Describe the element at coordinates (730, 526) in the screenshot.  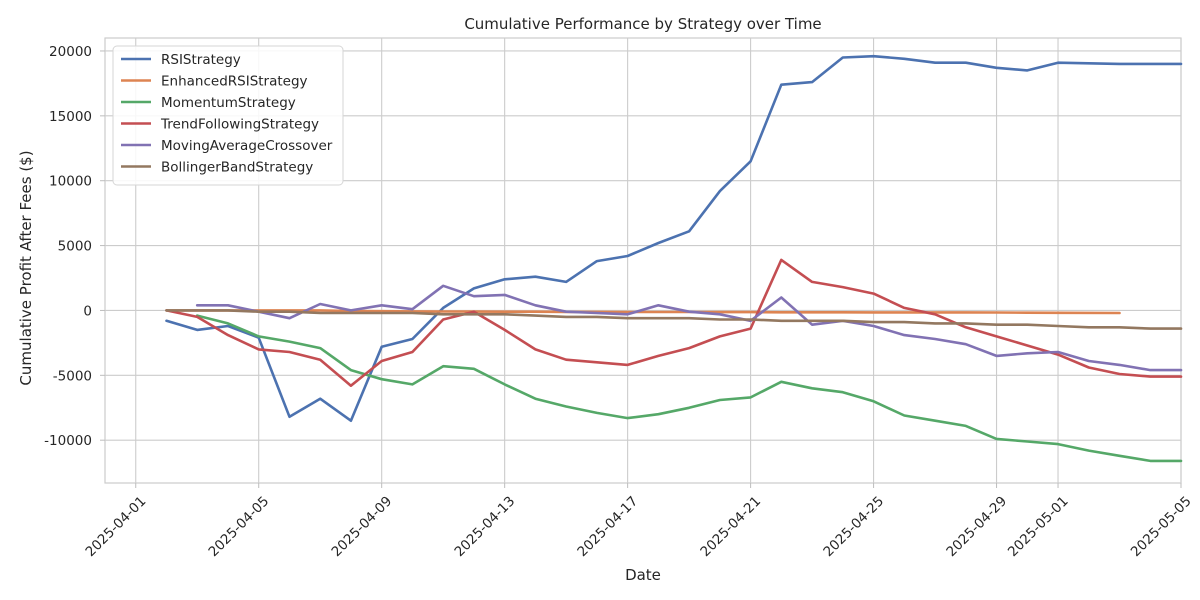
I see `x-tick-label: 2025-04-21` at that location.